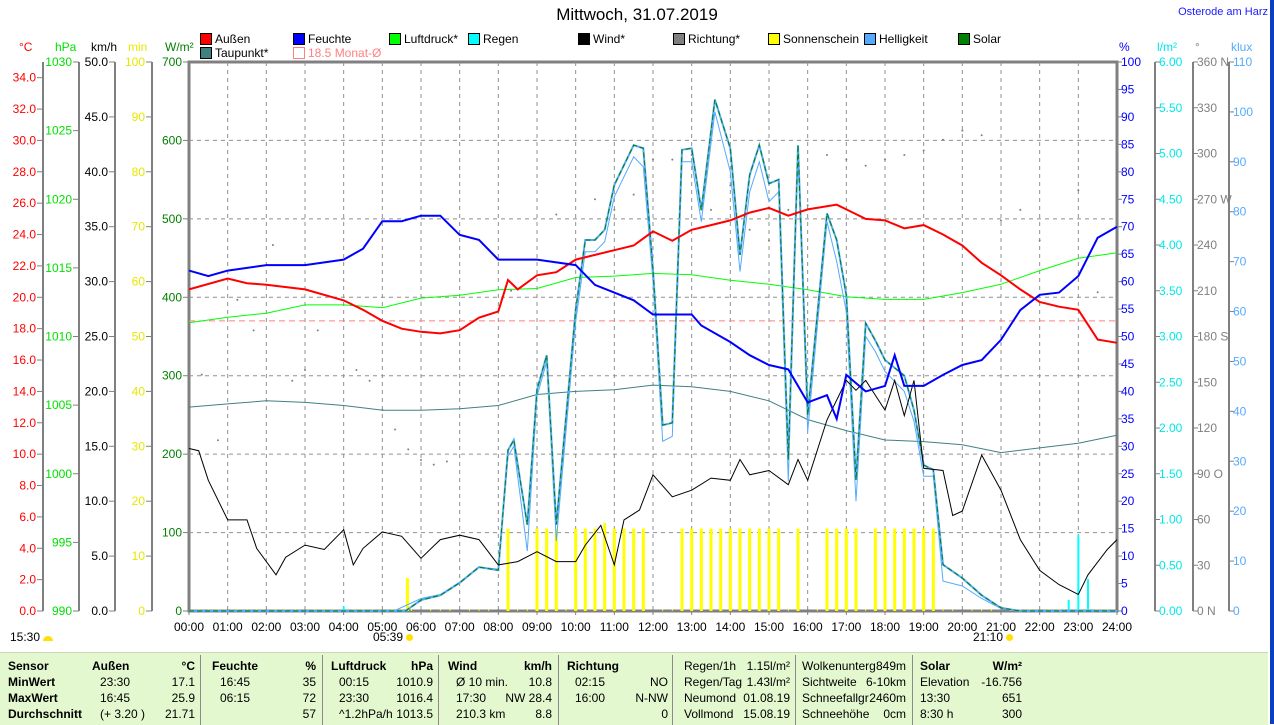 This screenshot has width=1274, height=725. What do you see at coordinates (1171, 337) in the screenshot?
I see `axis-tick-label: 3.00` at bounding box center [1171, 337].